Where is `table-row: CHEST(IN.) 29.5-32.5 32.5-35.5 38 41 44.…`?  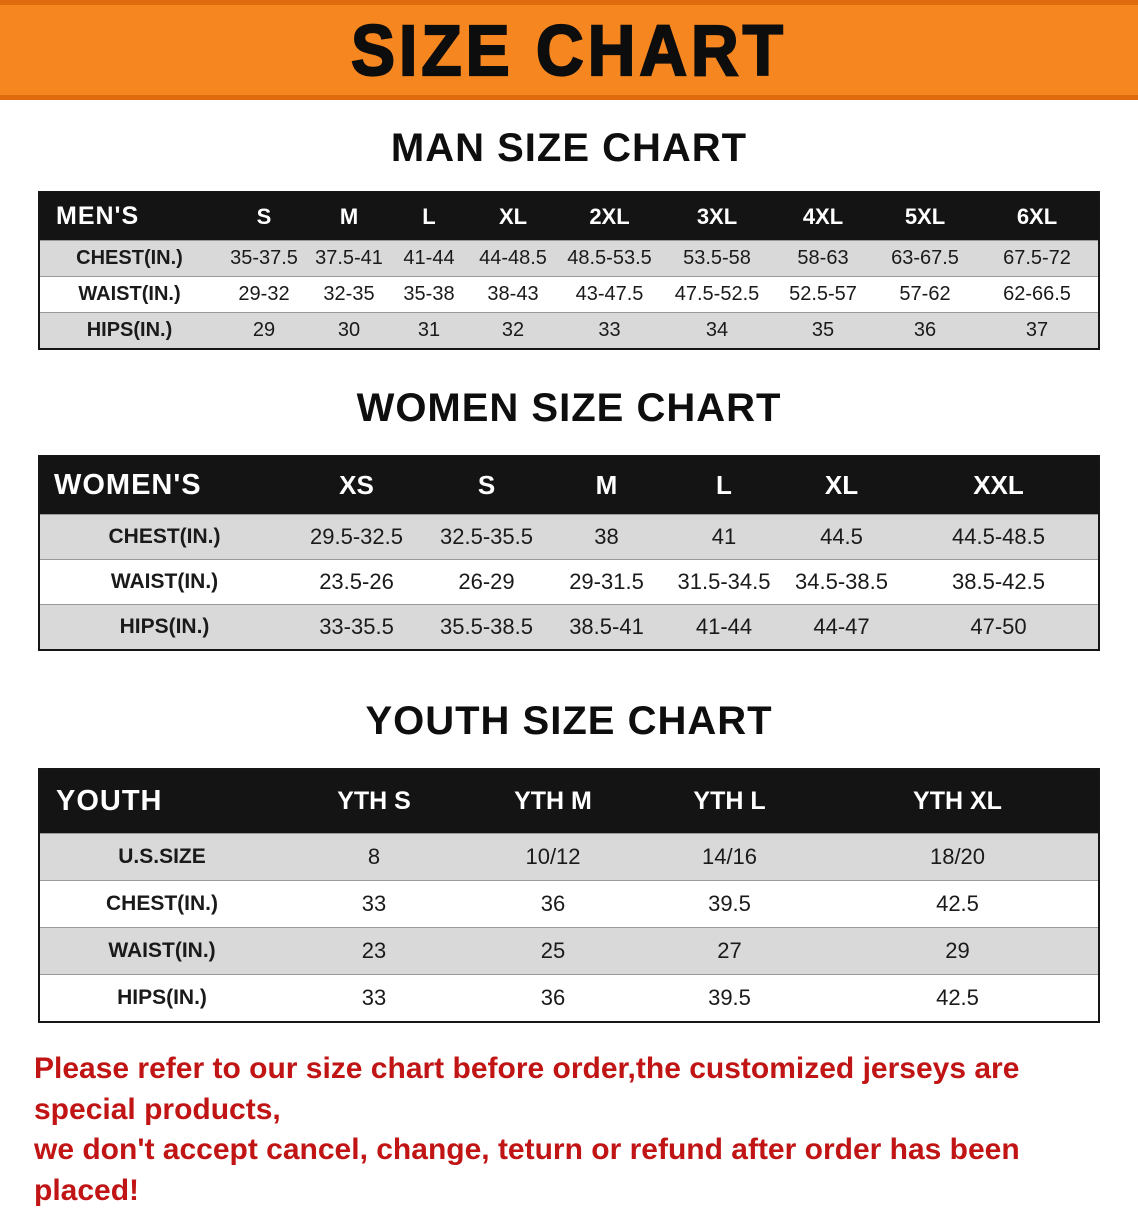
table-row: CHEST(IN.) 29.5-32.5 32.5-35.5 38 41 44.… is located at coordinates (569, 537).